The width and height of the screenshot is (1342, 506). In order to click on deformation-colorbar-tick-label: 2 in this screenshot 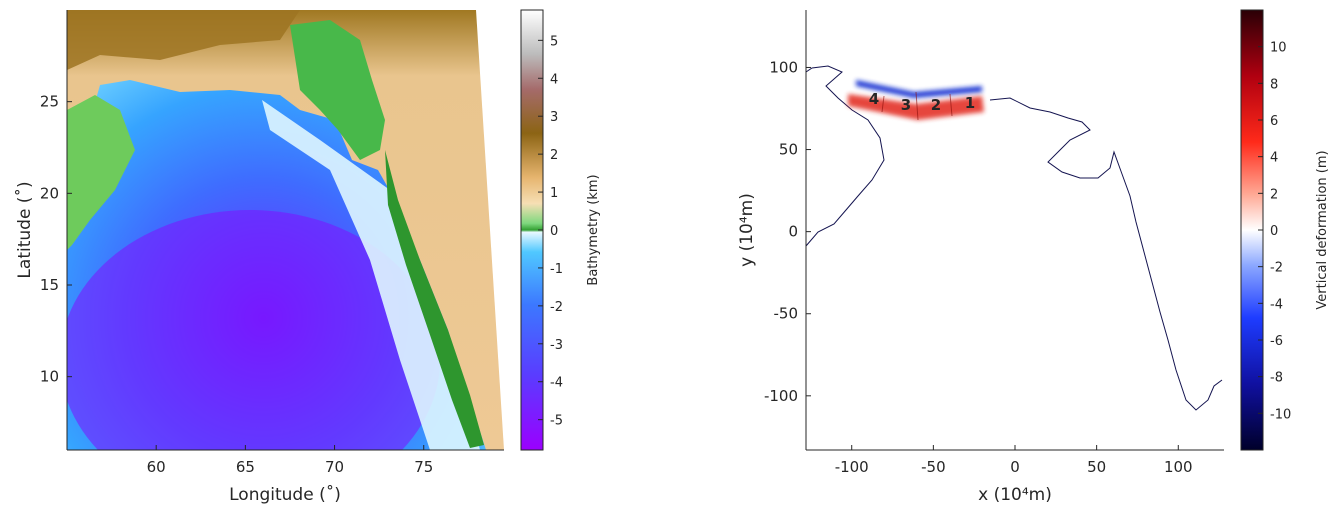, I will do `click(1274, 194)`.